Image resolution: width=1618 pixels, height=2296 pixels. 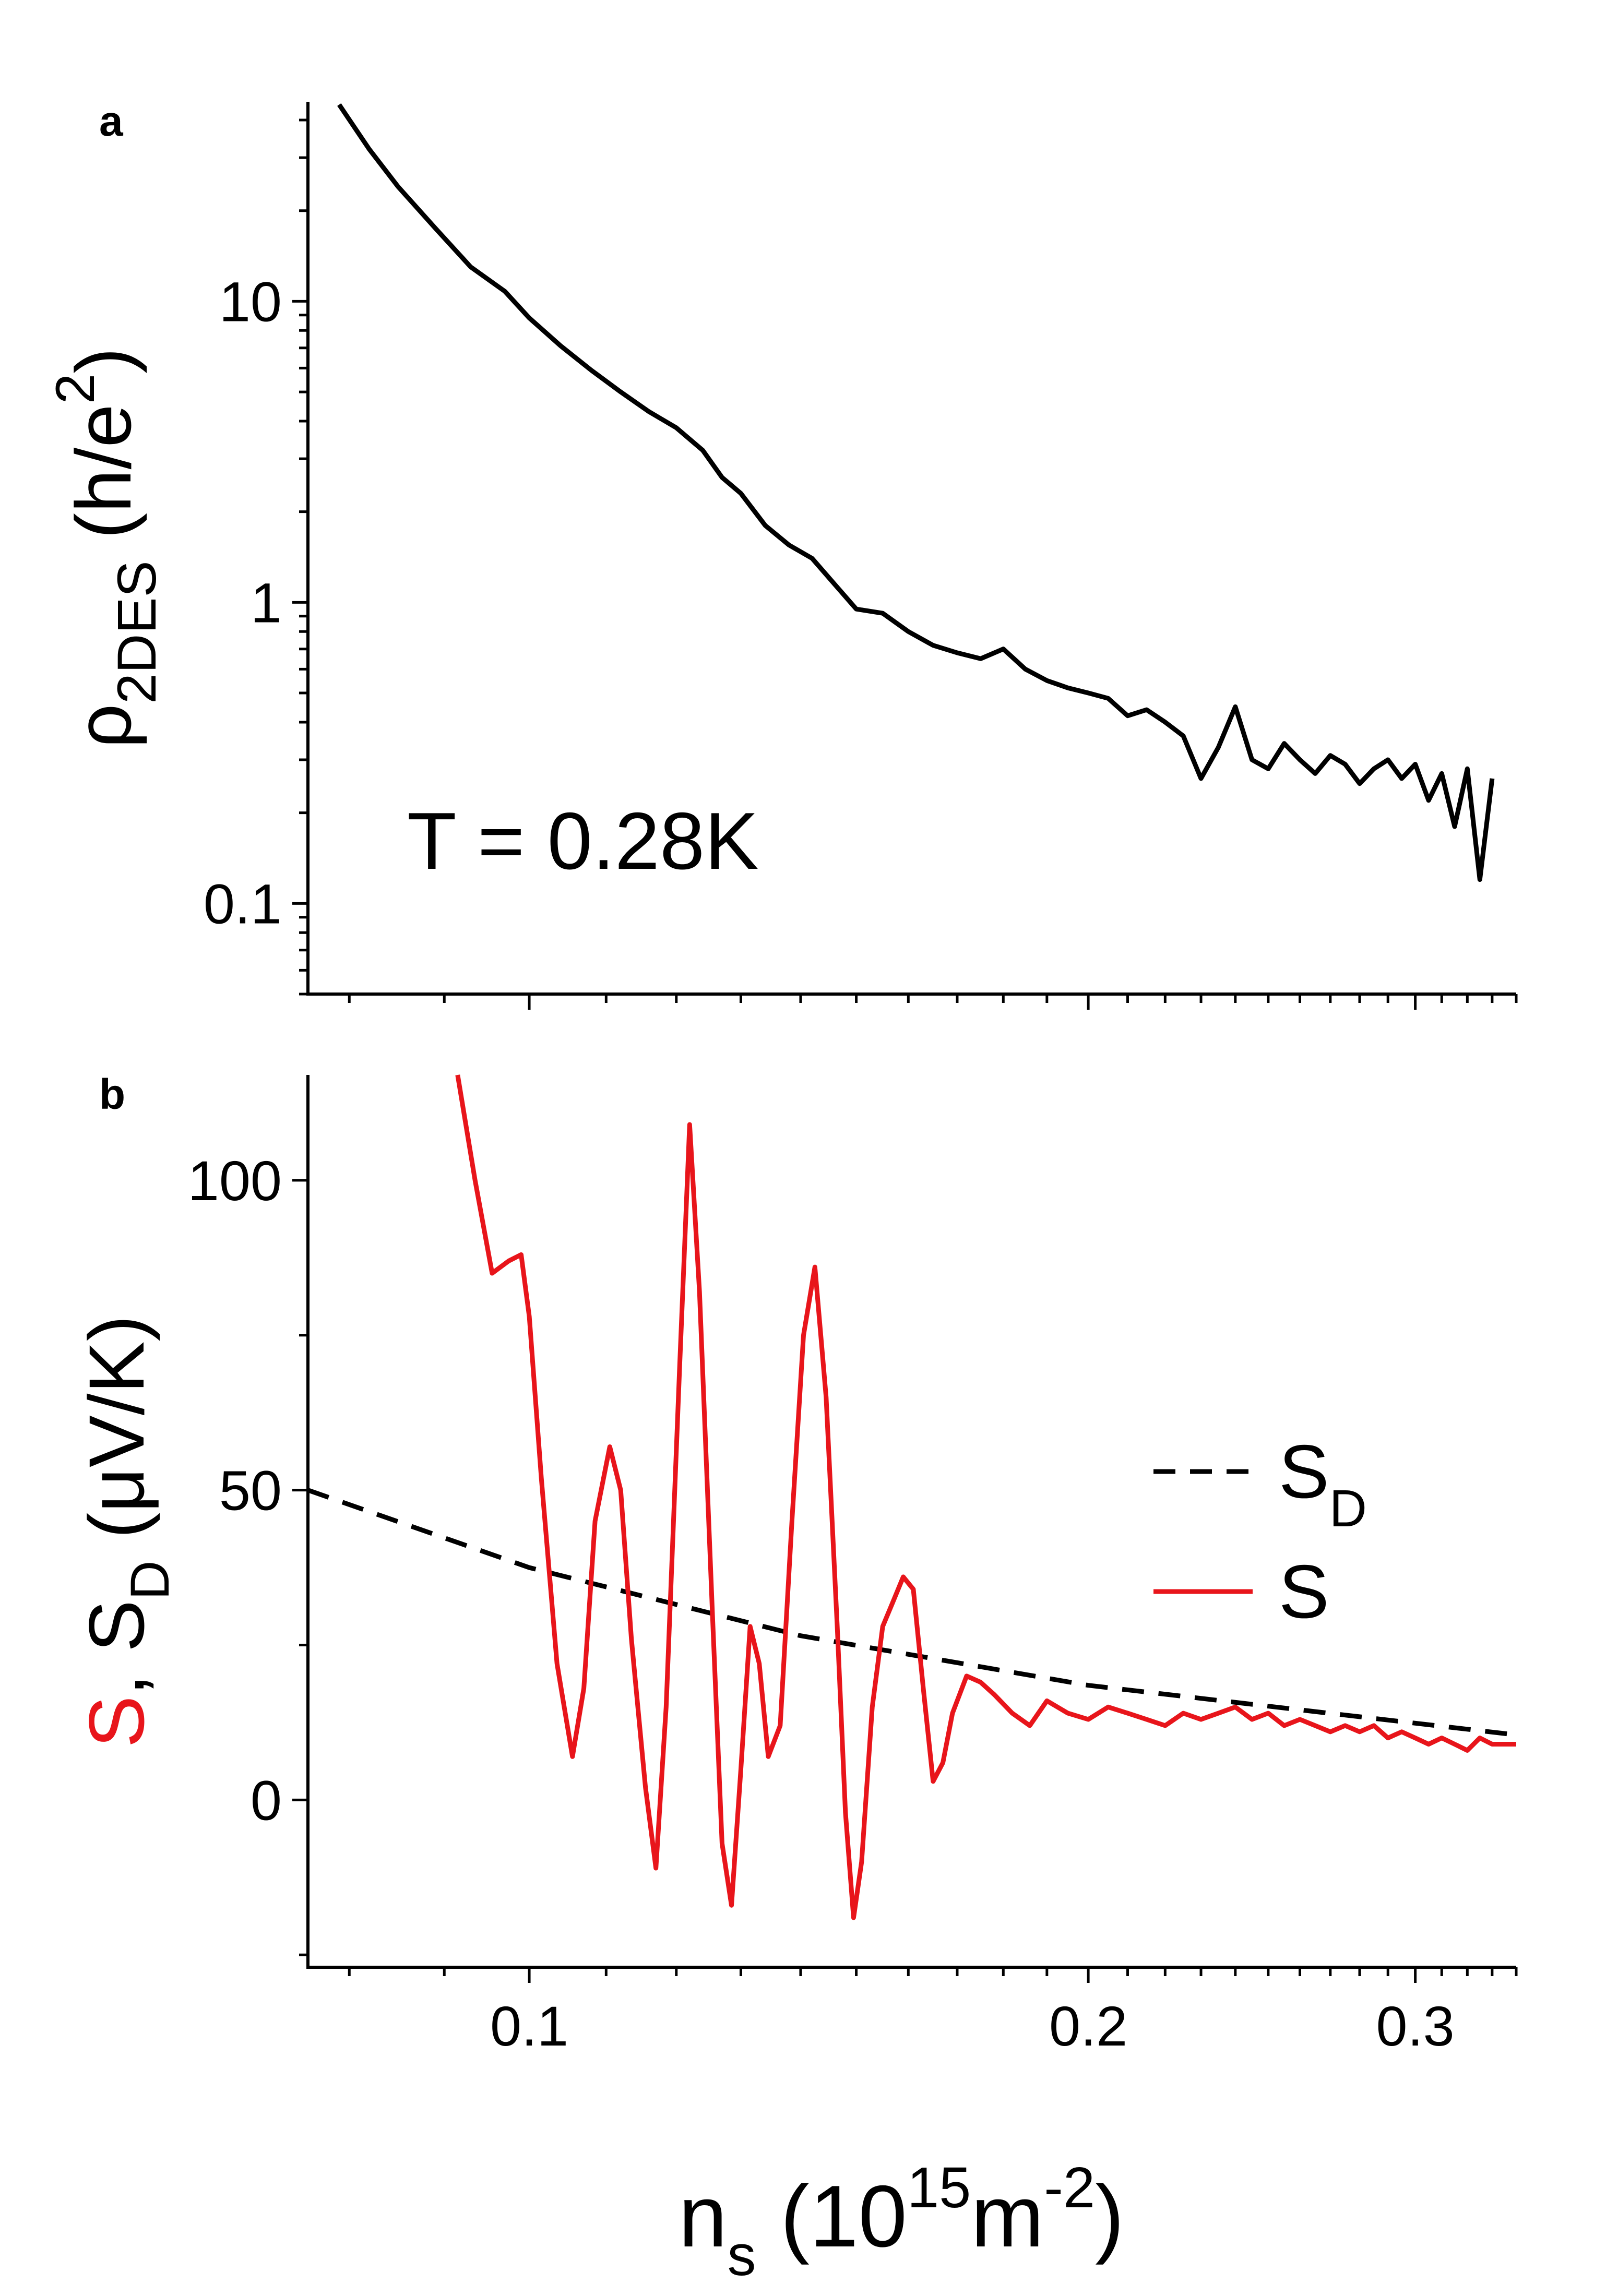 I want to click on y-axis-label: ρ2DES (h/e2), so click(x=107, y=548).